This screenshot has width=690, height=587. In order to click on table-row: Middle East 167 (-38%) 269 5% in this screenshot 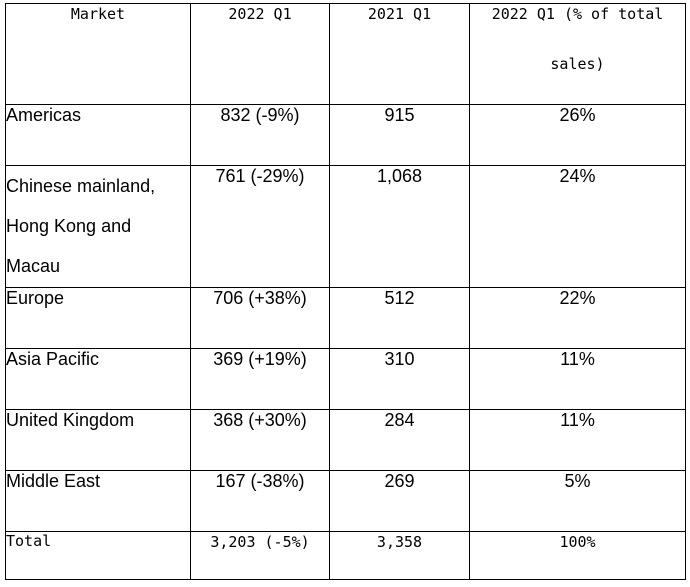, I will do `click(345, 501)`.